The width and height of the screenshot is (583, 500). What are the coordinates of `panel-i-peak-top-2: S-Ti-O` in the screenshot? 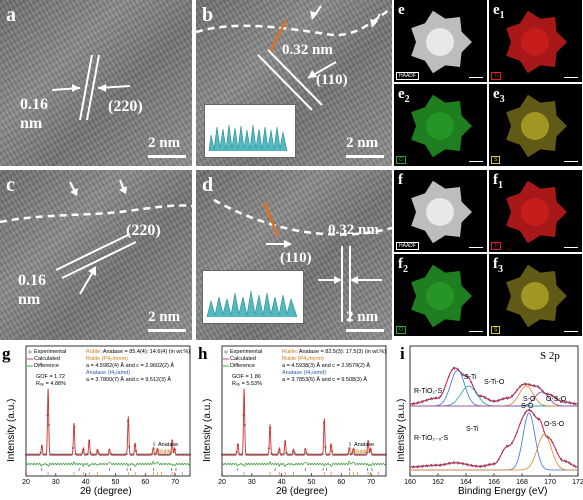 It's located at (494, 382).